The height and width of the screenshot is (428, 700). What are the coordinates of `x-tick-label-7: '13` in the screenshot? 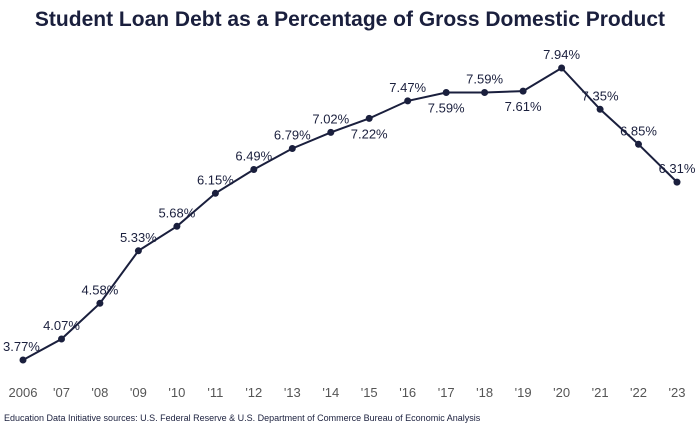 It's located at (292, 392).